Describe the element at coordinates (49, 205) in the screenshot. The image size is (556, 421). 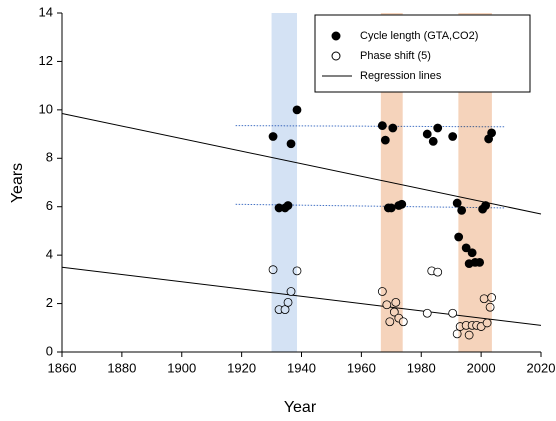
I see `y-tick-label: 6` at that location.